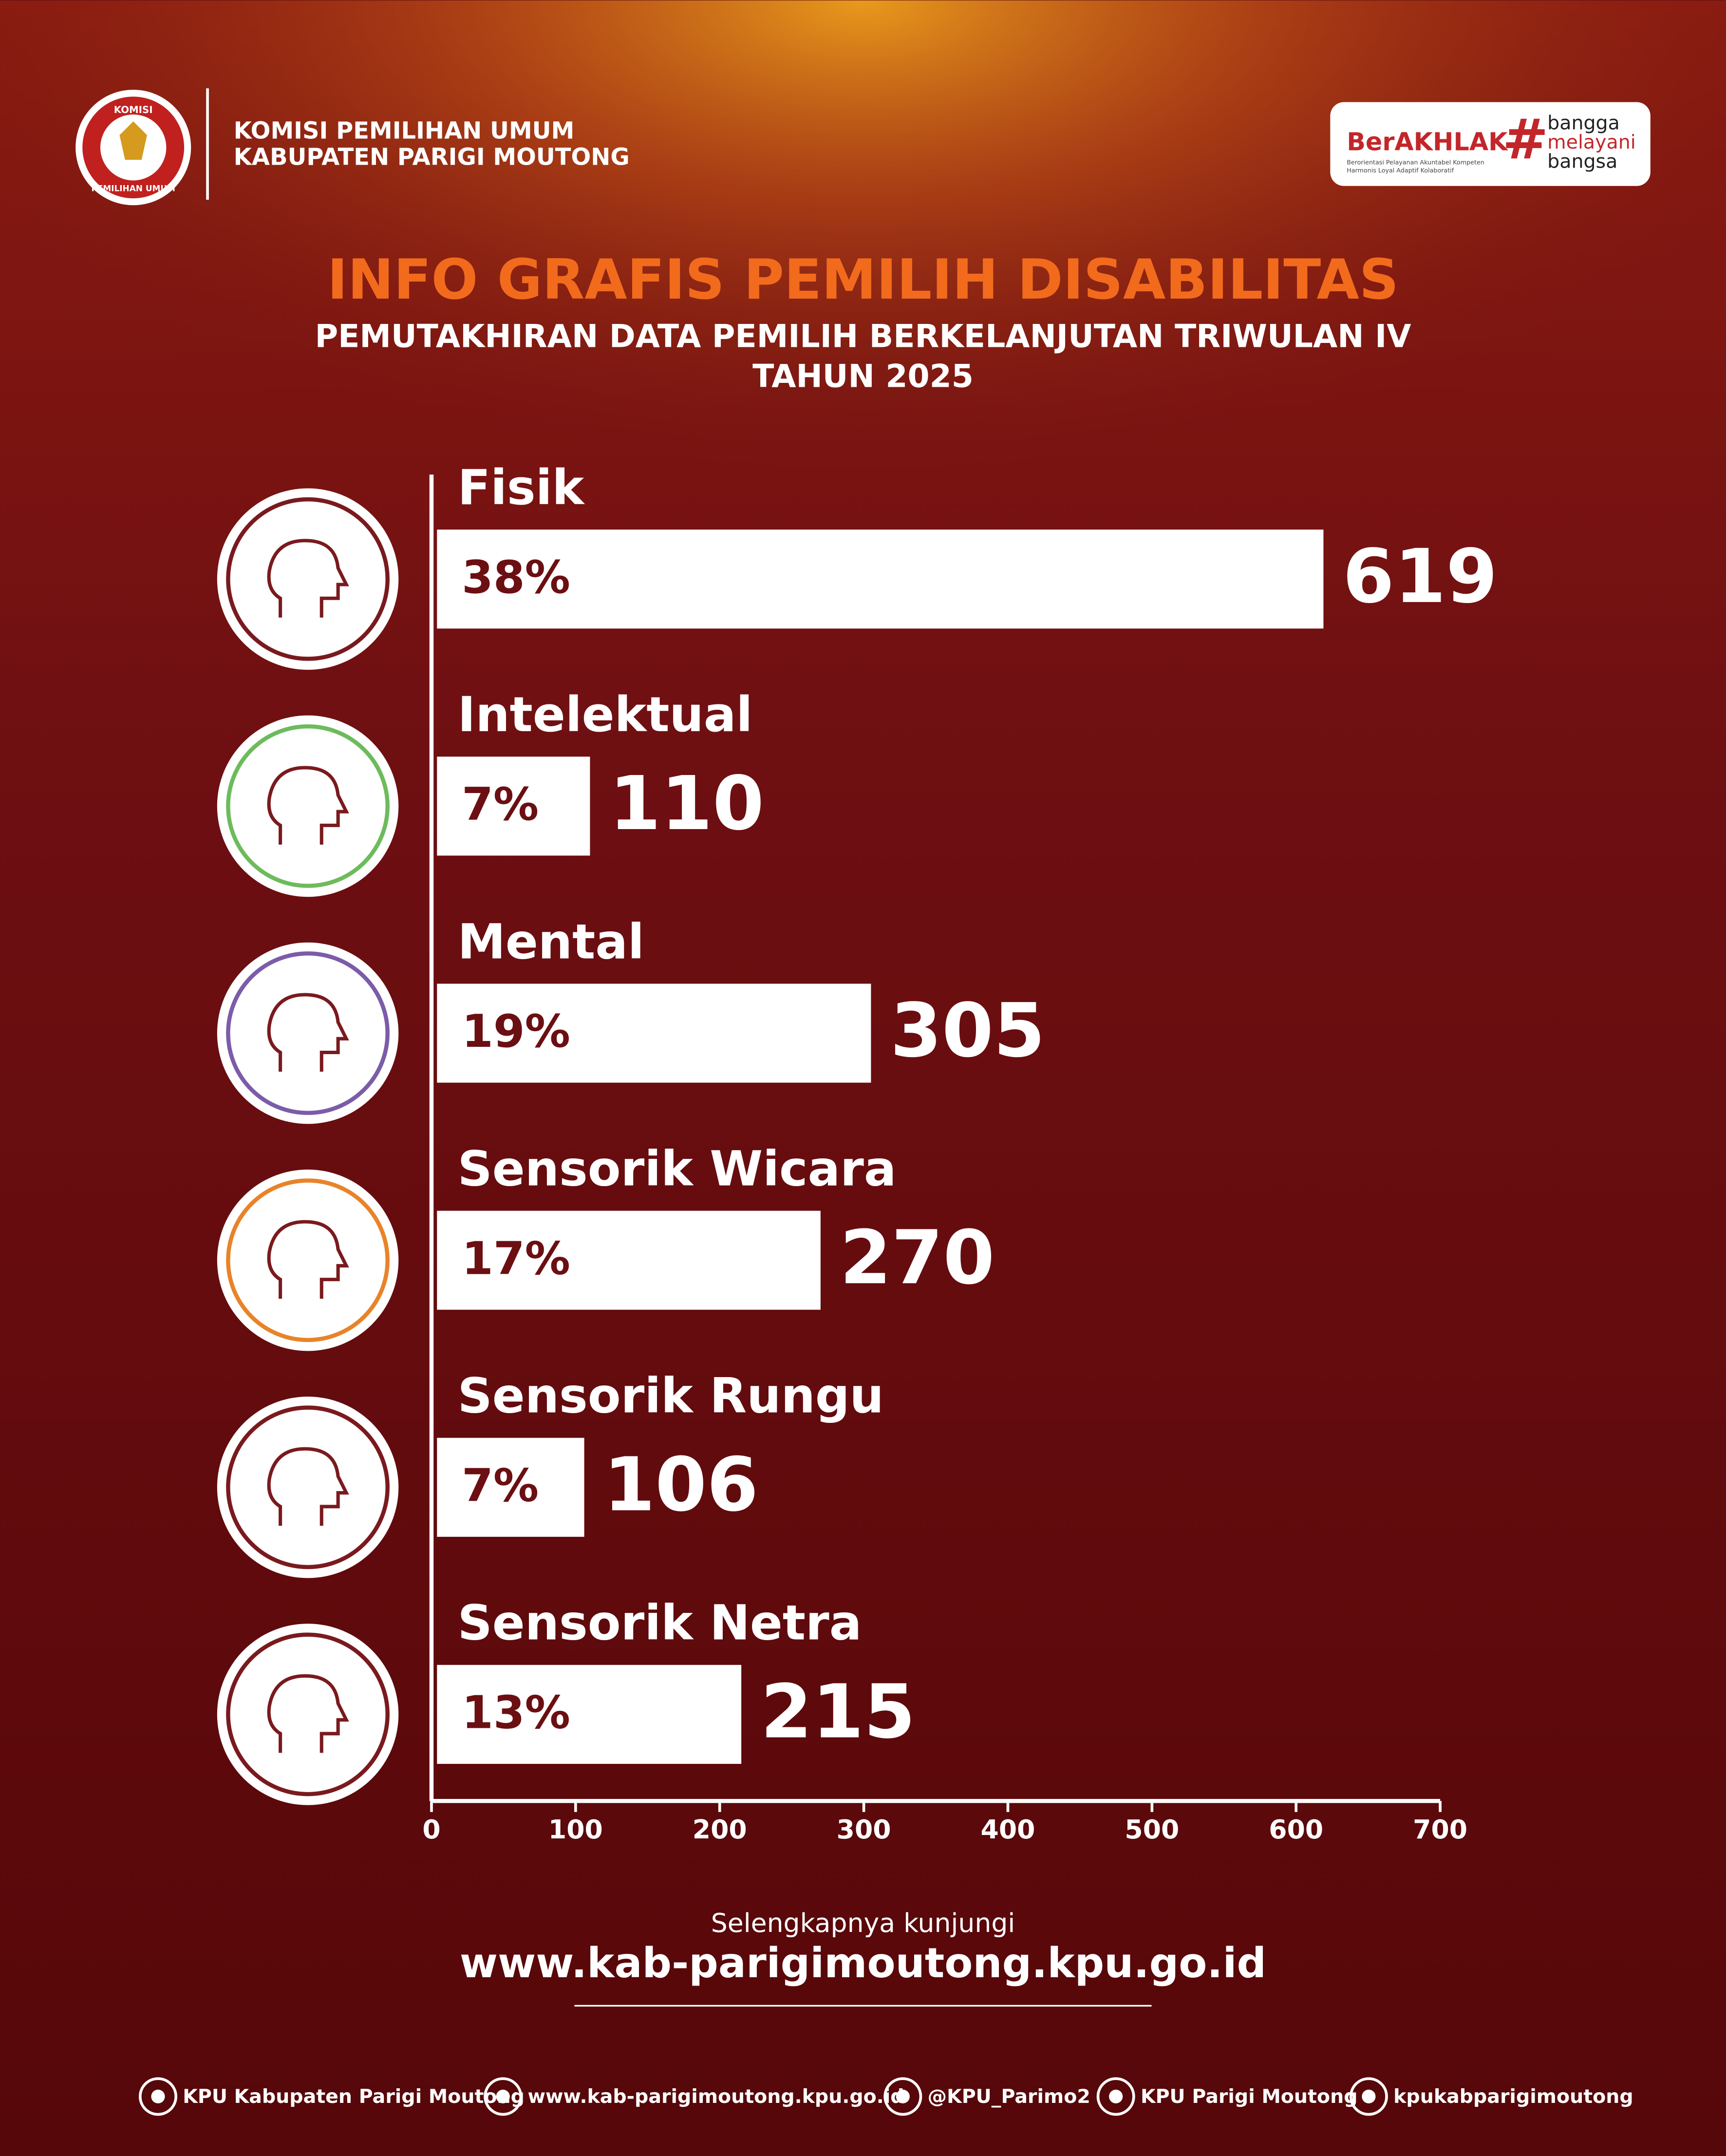  I want to click on share-label: 38%, so click(516, 578).